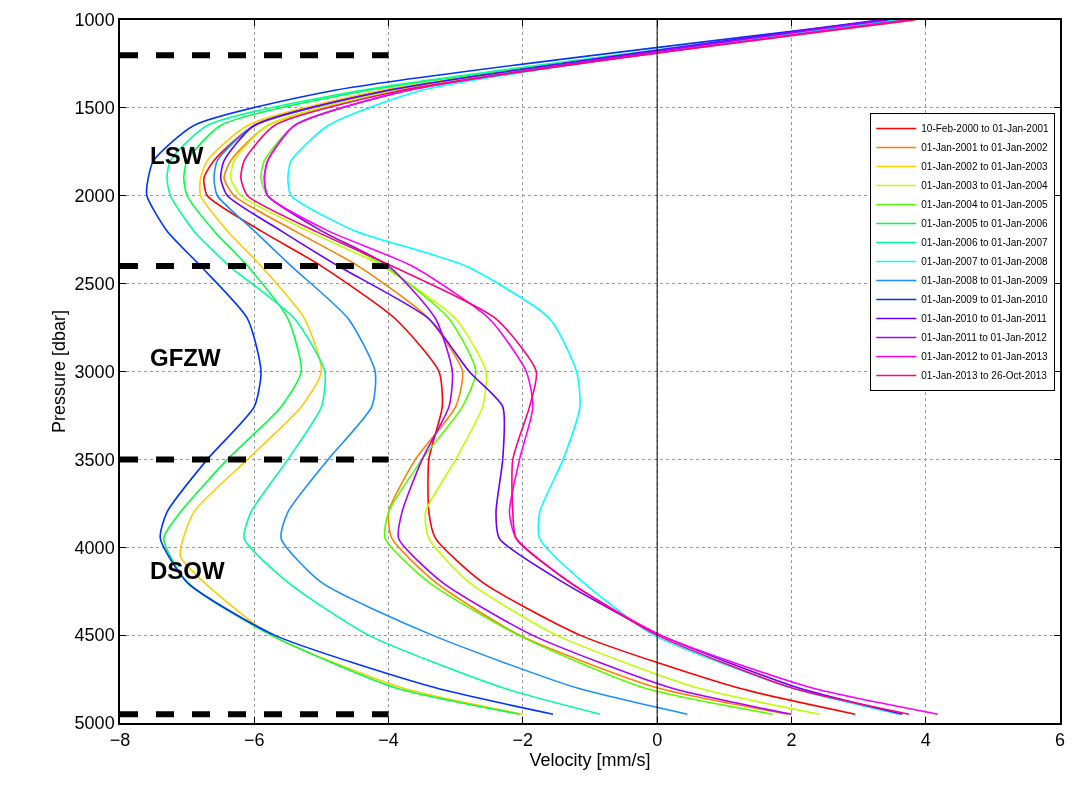  I want to click on x-tick-label: 2, so click(791, 740).